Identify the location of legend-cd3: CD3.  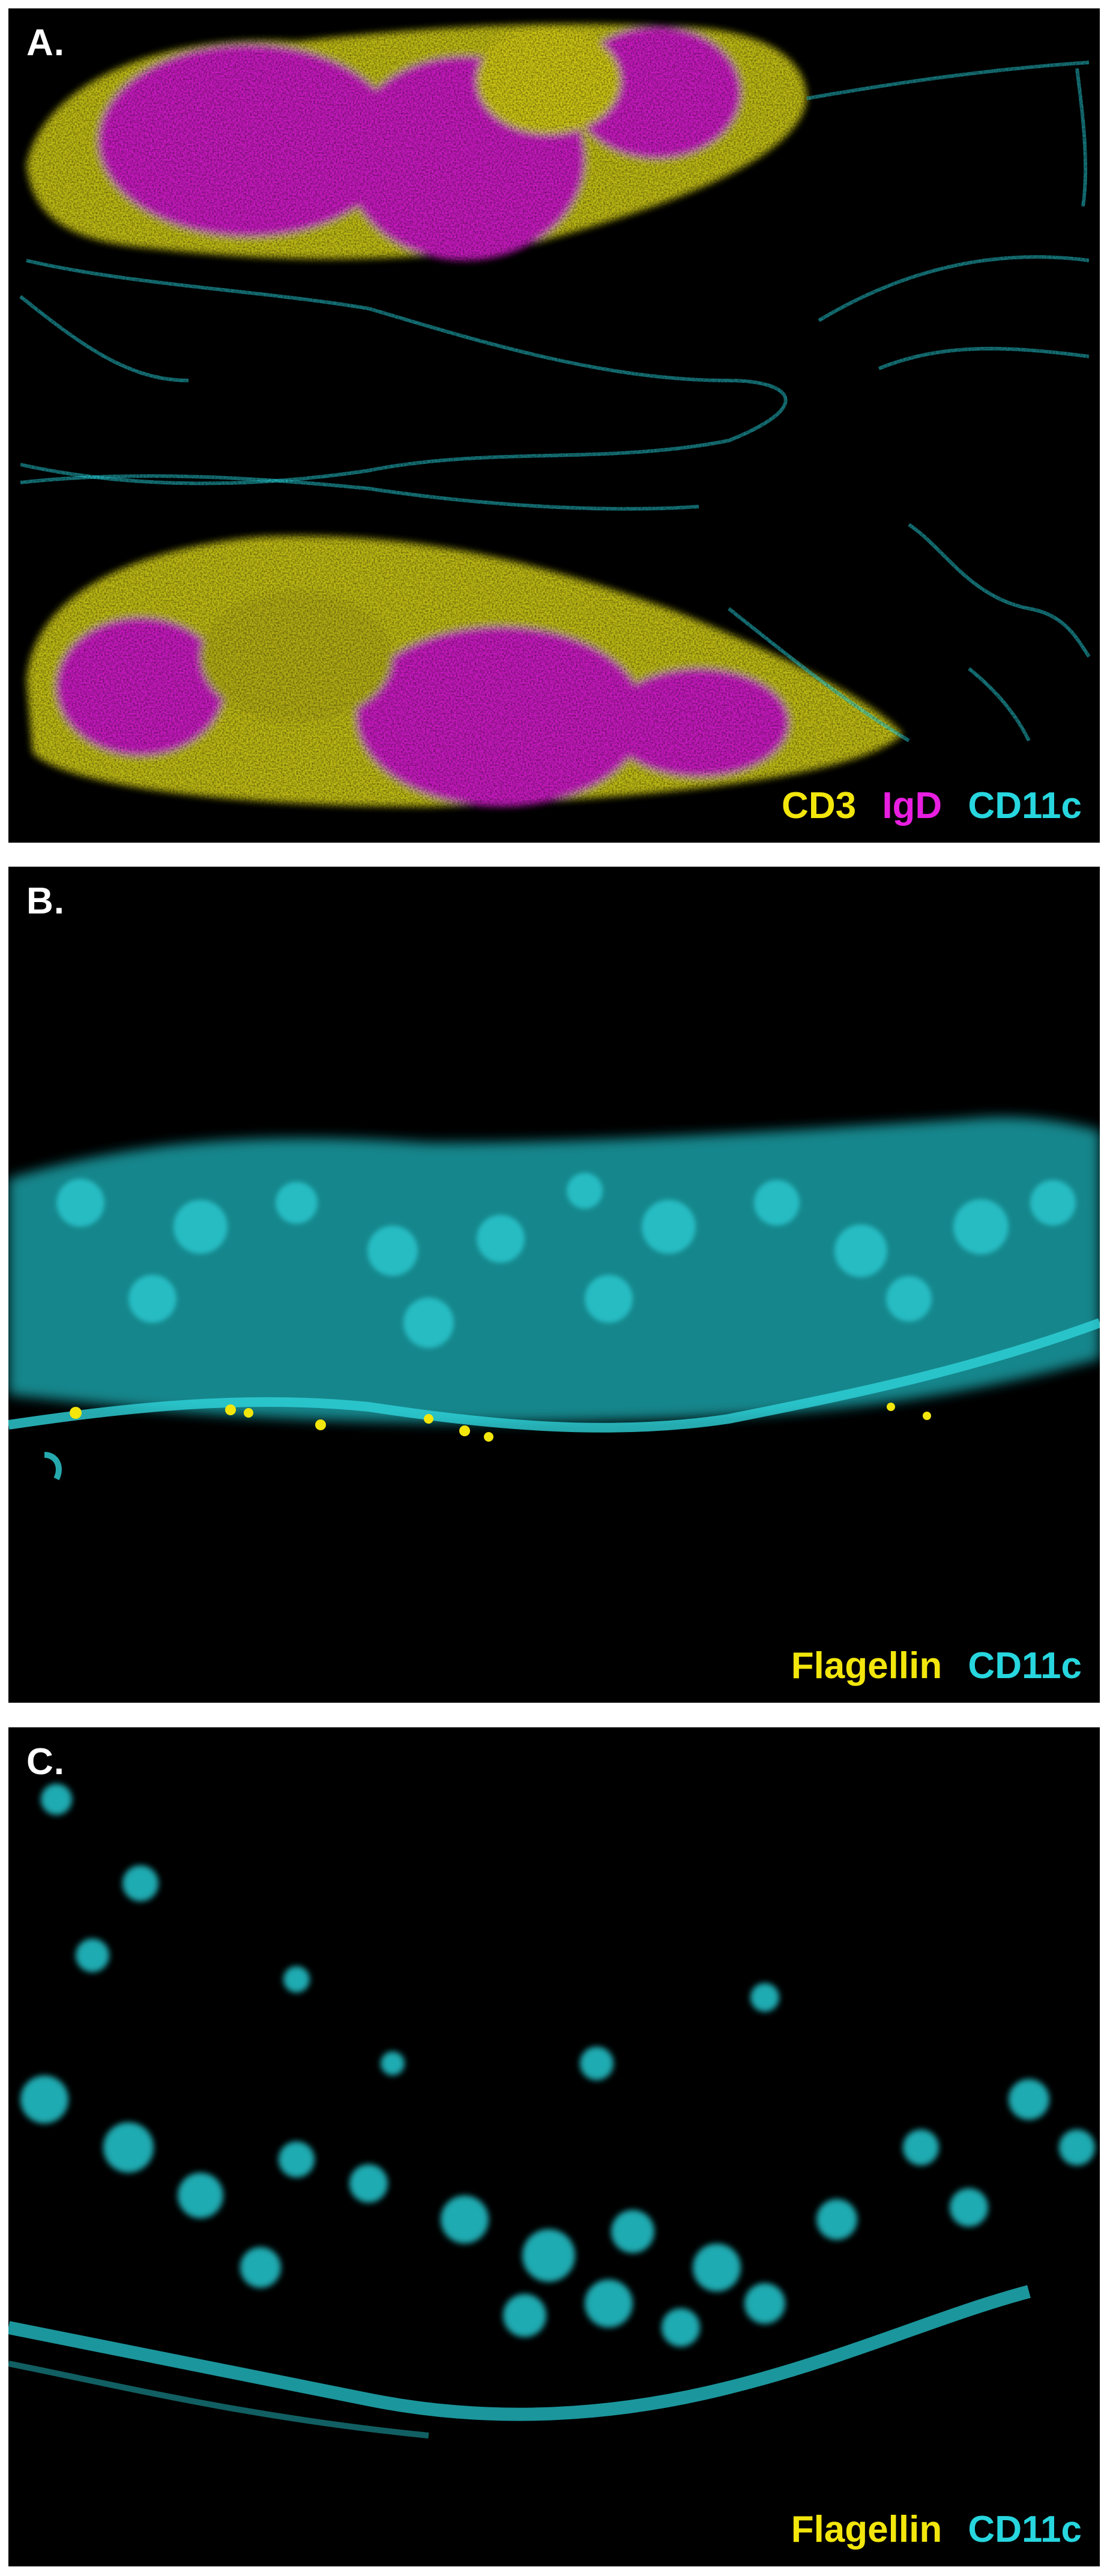
(819, 806).